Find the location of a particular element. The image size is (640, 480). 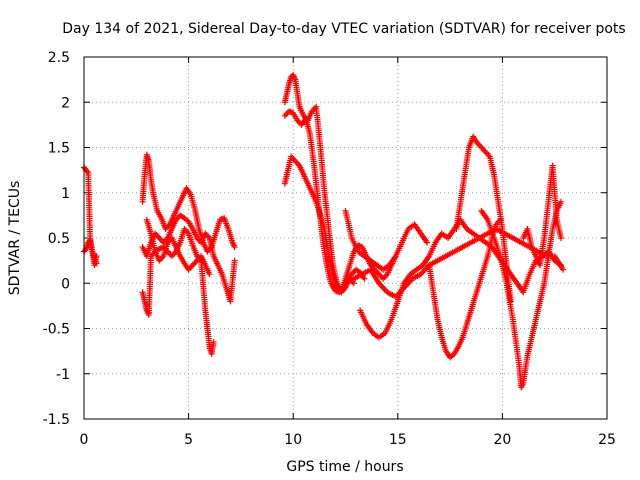

series-track-l is located at coordinates (454, 262).